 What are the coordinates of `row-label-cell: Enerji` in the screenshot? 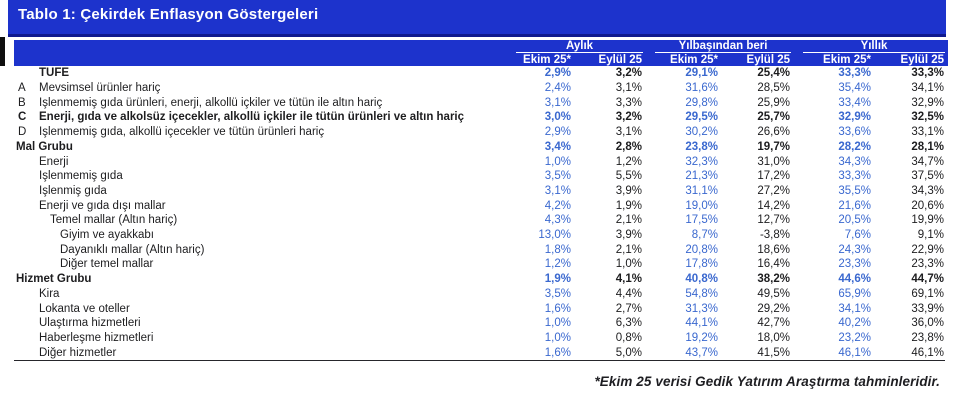 It's located at (260, 162).